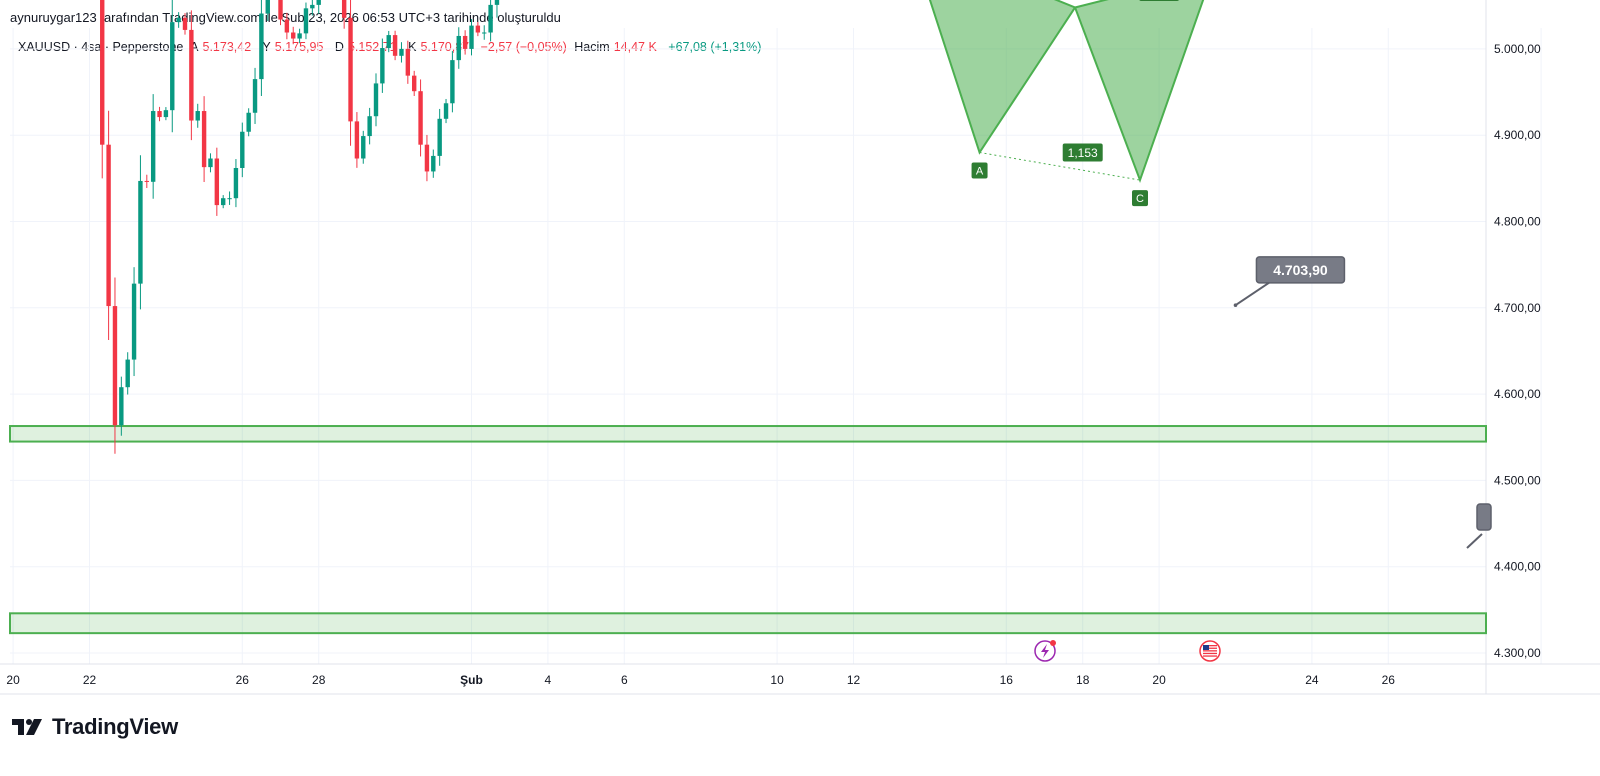 This screenshot has height=776, width=1600. I want to click on harmonic-pattern: XABCD0,6970,8791,1931,153, so click(1066, 103).